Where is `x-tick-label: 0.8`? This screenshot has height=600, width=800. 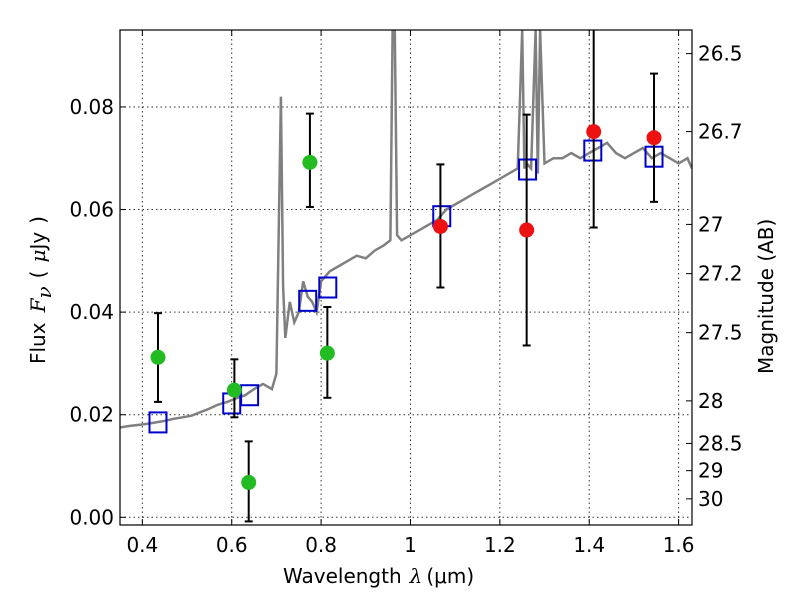 x-tick-label: 0.8 is located at coordinates (321, 545).